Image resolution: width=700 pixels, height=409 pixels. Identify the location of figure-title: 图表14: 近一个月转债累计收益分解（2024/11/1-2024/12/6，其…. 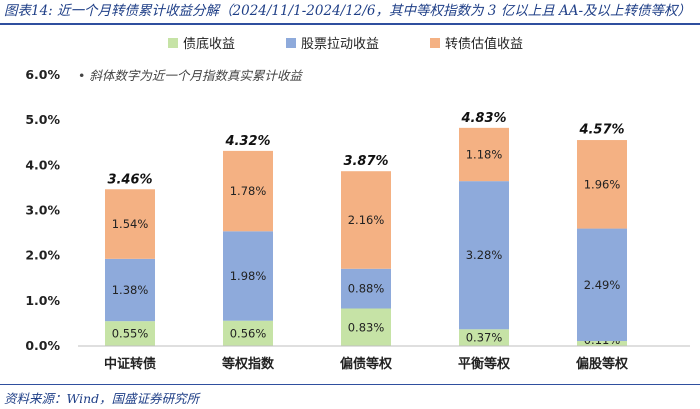
(348, 11).